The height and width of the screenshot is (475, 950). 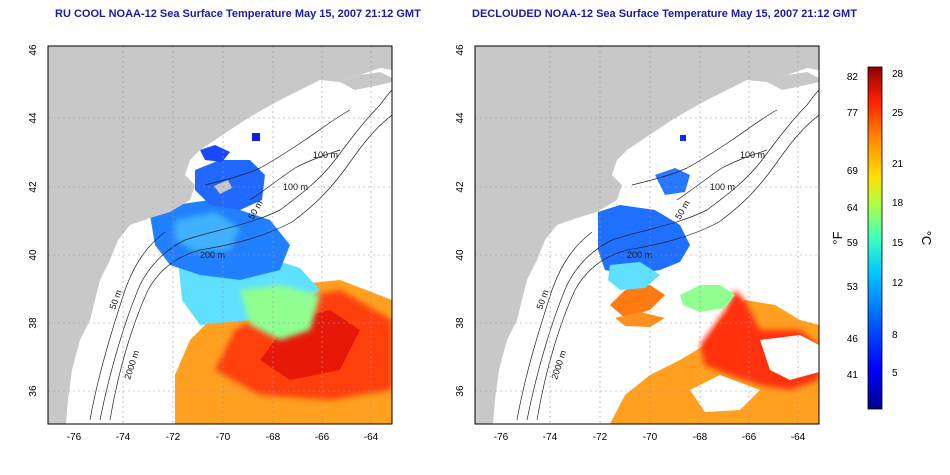 What do you see at coordinates (853, 113) in the screenshot?
I see `fahrenheit-tick: 77` at bounding box center [853, 113].